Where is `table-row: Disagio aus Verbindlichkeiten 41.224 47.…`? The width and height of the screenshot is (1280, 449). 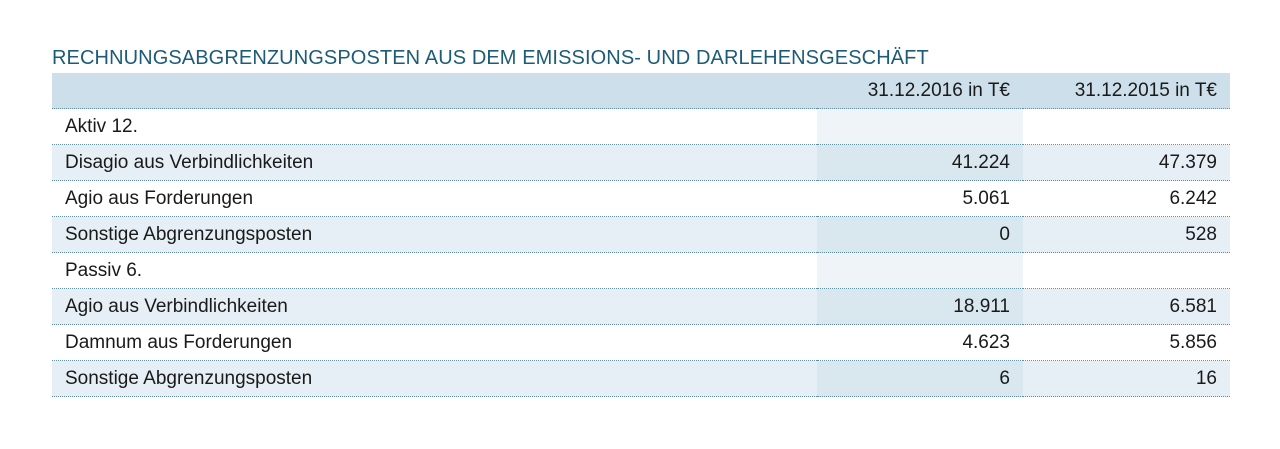
table-row: Disagio aus Verbindlichkeiten 41.224 47.… is located at coordinates (641, 162).